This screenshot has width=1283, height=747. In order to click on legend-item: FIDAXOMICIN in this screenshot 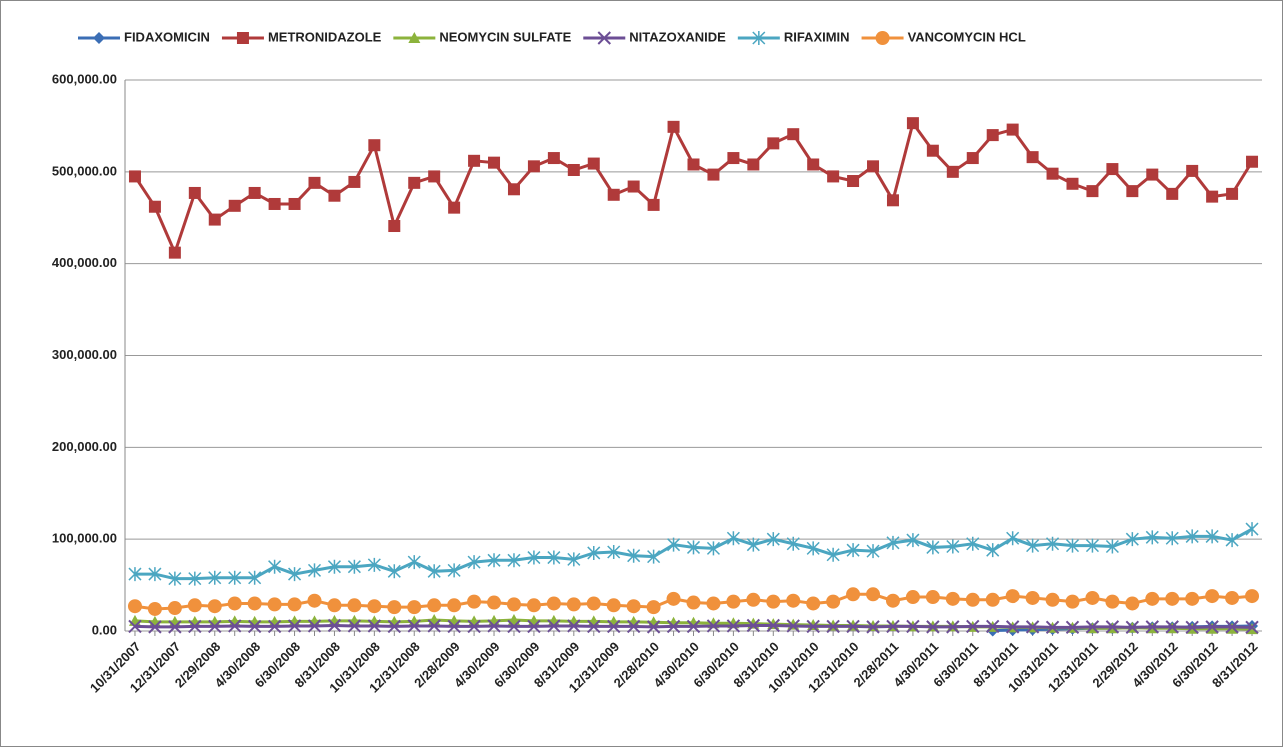, I will do `click(144, 36)`.